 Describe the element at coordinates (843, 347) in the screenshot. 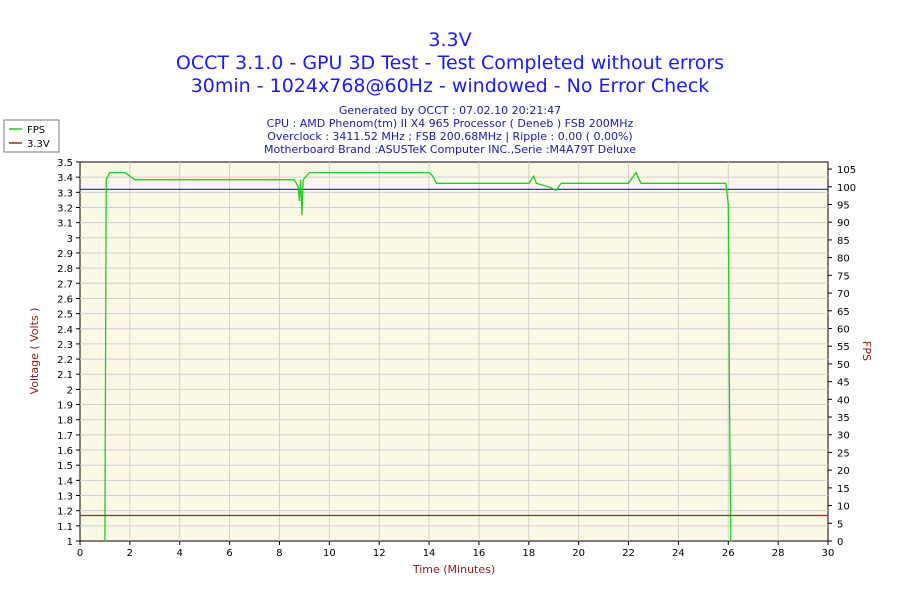

I see `y-right-tick-label: 55` at that location.